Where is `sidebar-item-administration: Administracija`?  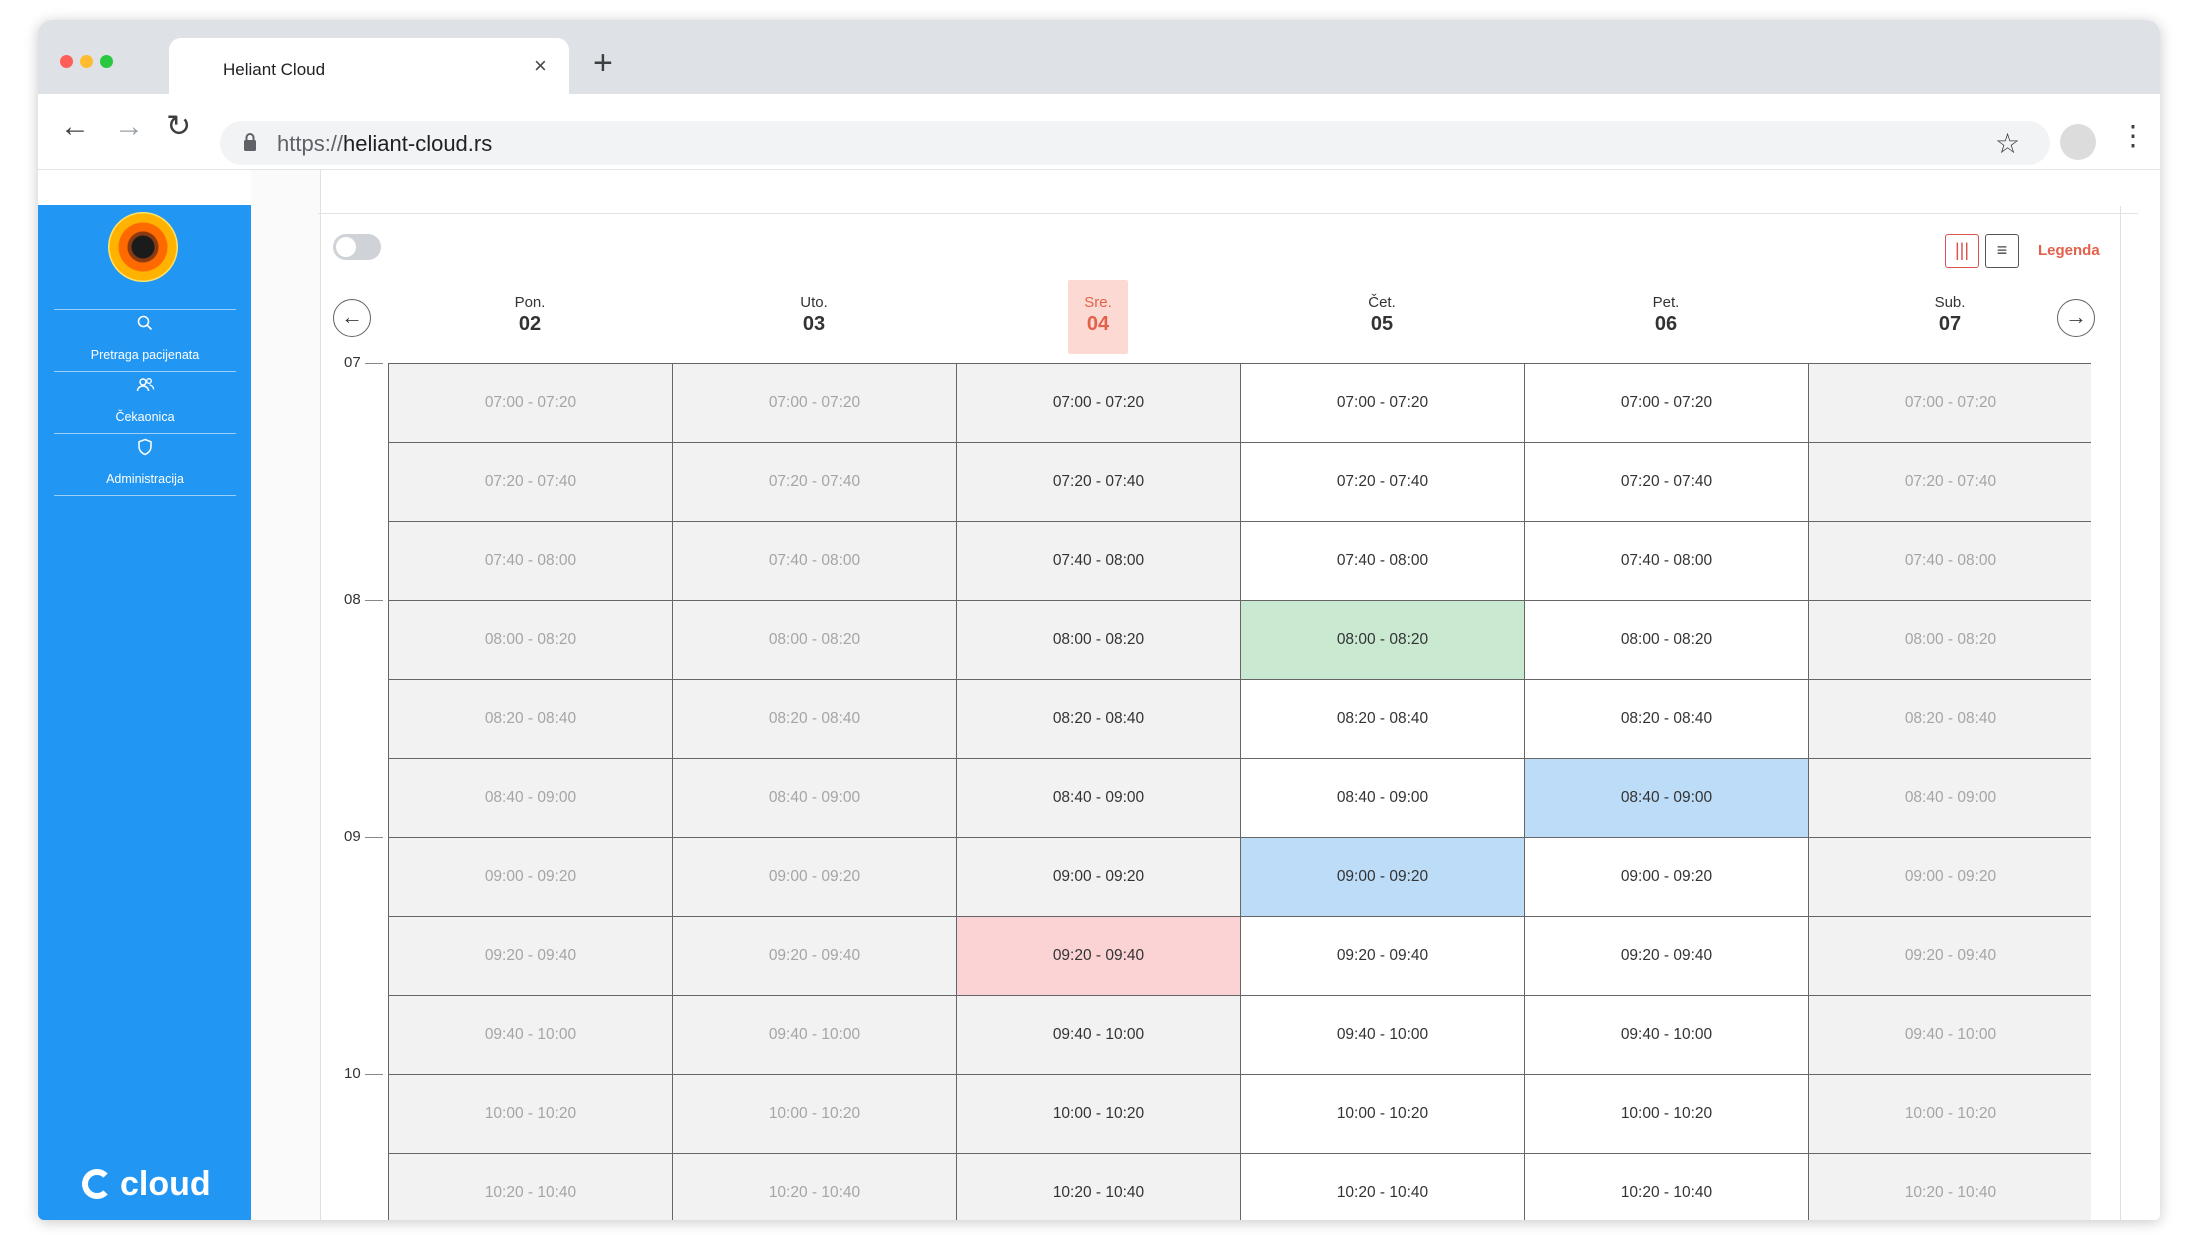
sidebar-item-administration: Administracija is located at coordinates (145, 464).